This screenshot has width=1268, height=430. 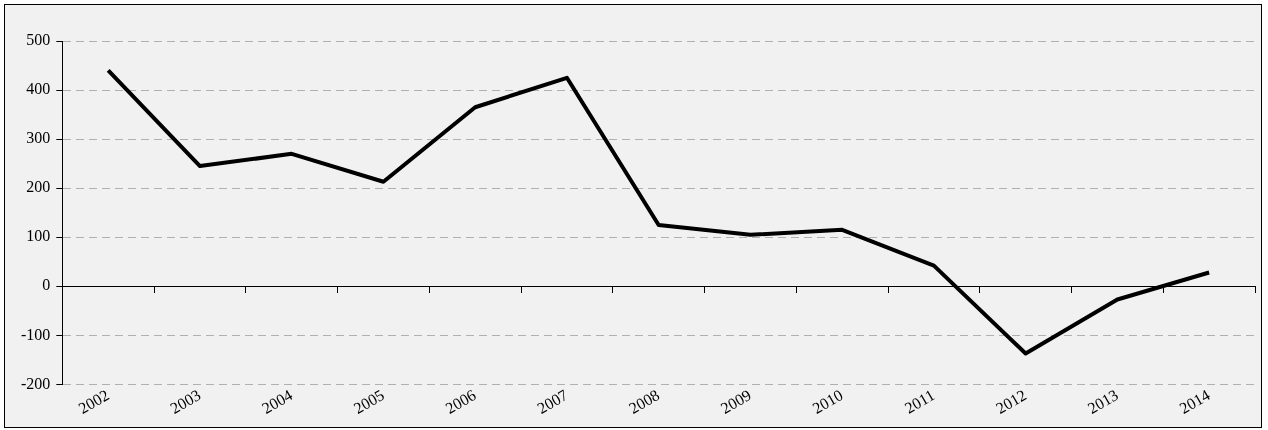 What do you see at coordinates (38, 138) in the screenshot?
I see `y-tick-label: 300` at bounding box center [38, 138].